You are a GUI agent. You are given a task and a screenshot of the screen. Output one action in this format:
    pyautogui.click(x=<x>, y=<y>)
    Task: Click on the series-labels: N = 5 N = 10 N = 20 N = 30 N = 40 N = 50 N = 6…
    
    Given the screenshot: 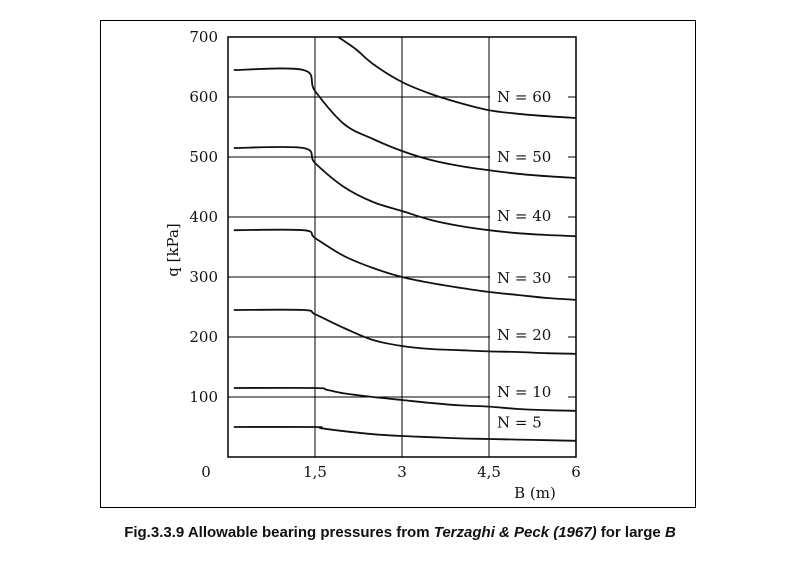 What is the action you would take?
    pyautogui.click(x=529, y=260)
    